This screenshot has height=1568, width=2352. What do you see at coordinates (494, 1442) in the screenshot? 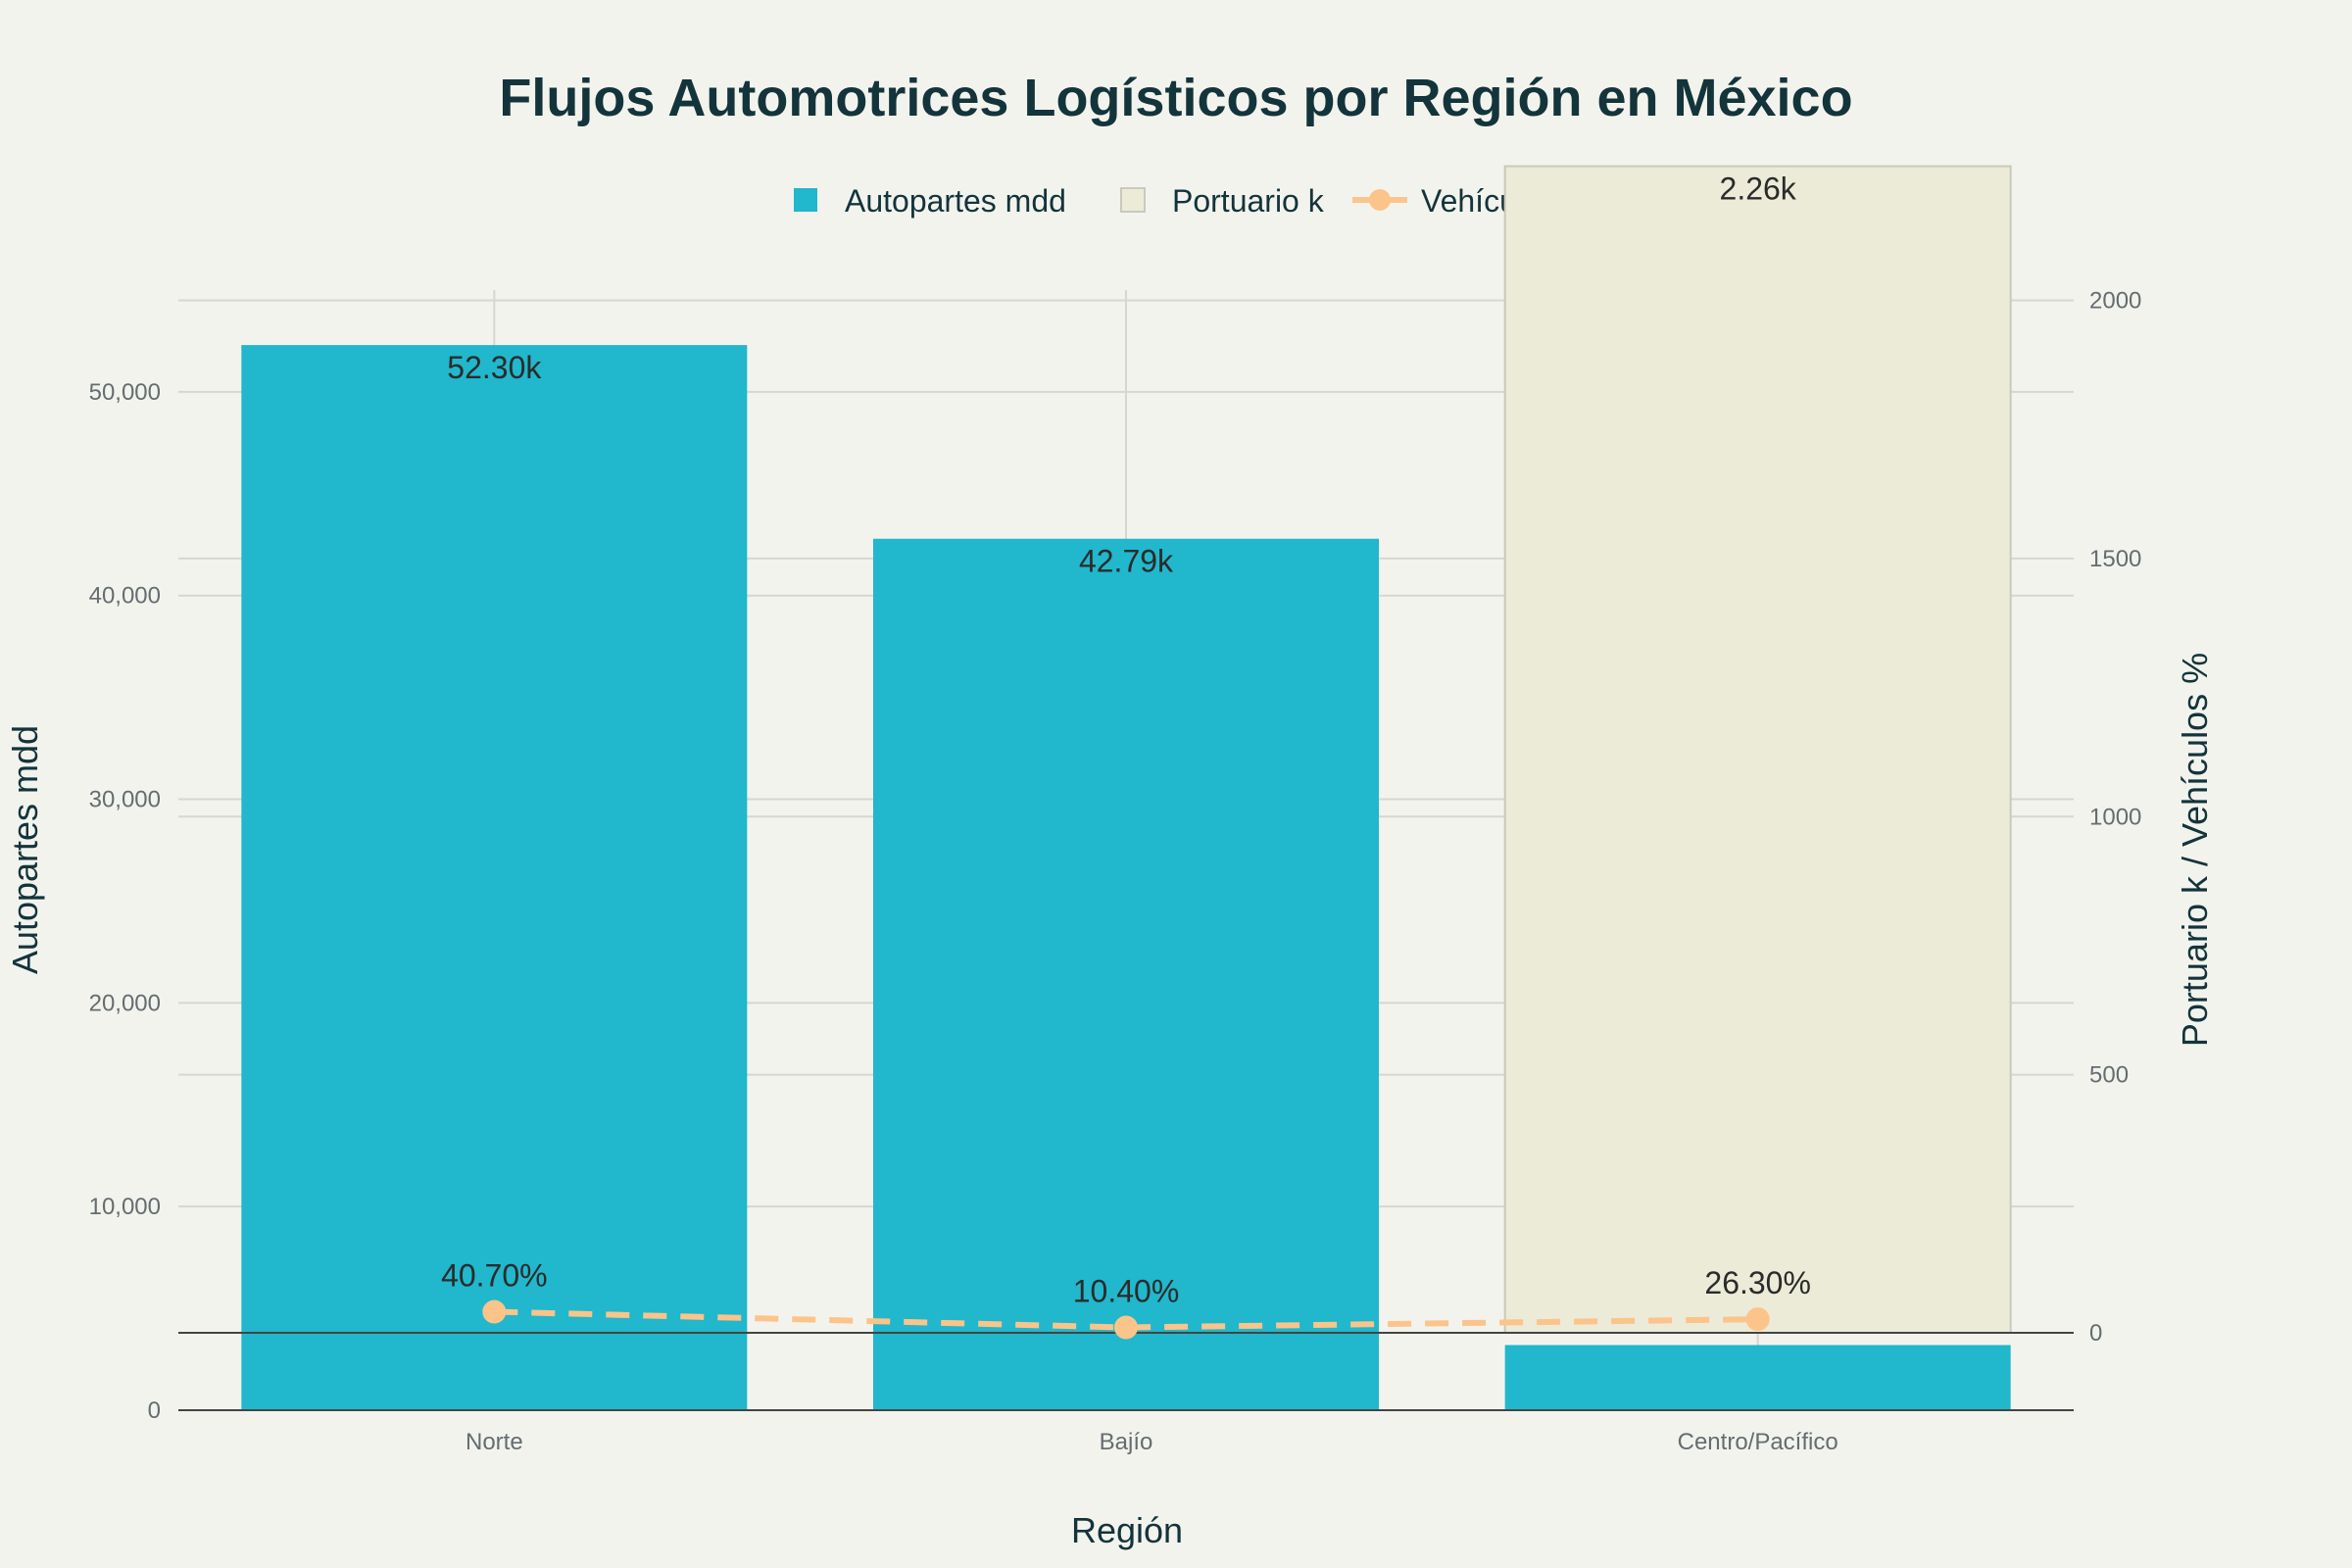
I see `x-tick-label: Norte` at bounding box center [494, 1442].